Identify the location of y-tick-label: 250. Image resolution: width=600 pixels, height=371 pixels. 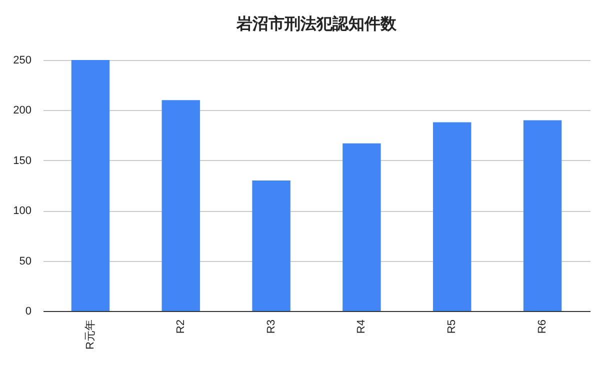
(22, 60).